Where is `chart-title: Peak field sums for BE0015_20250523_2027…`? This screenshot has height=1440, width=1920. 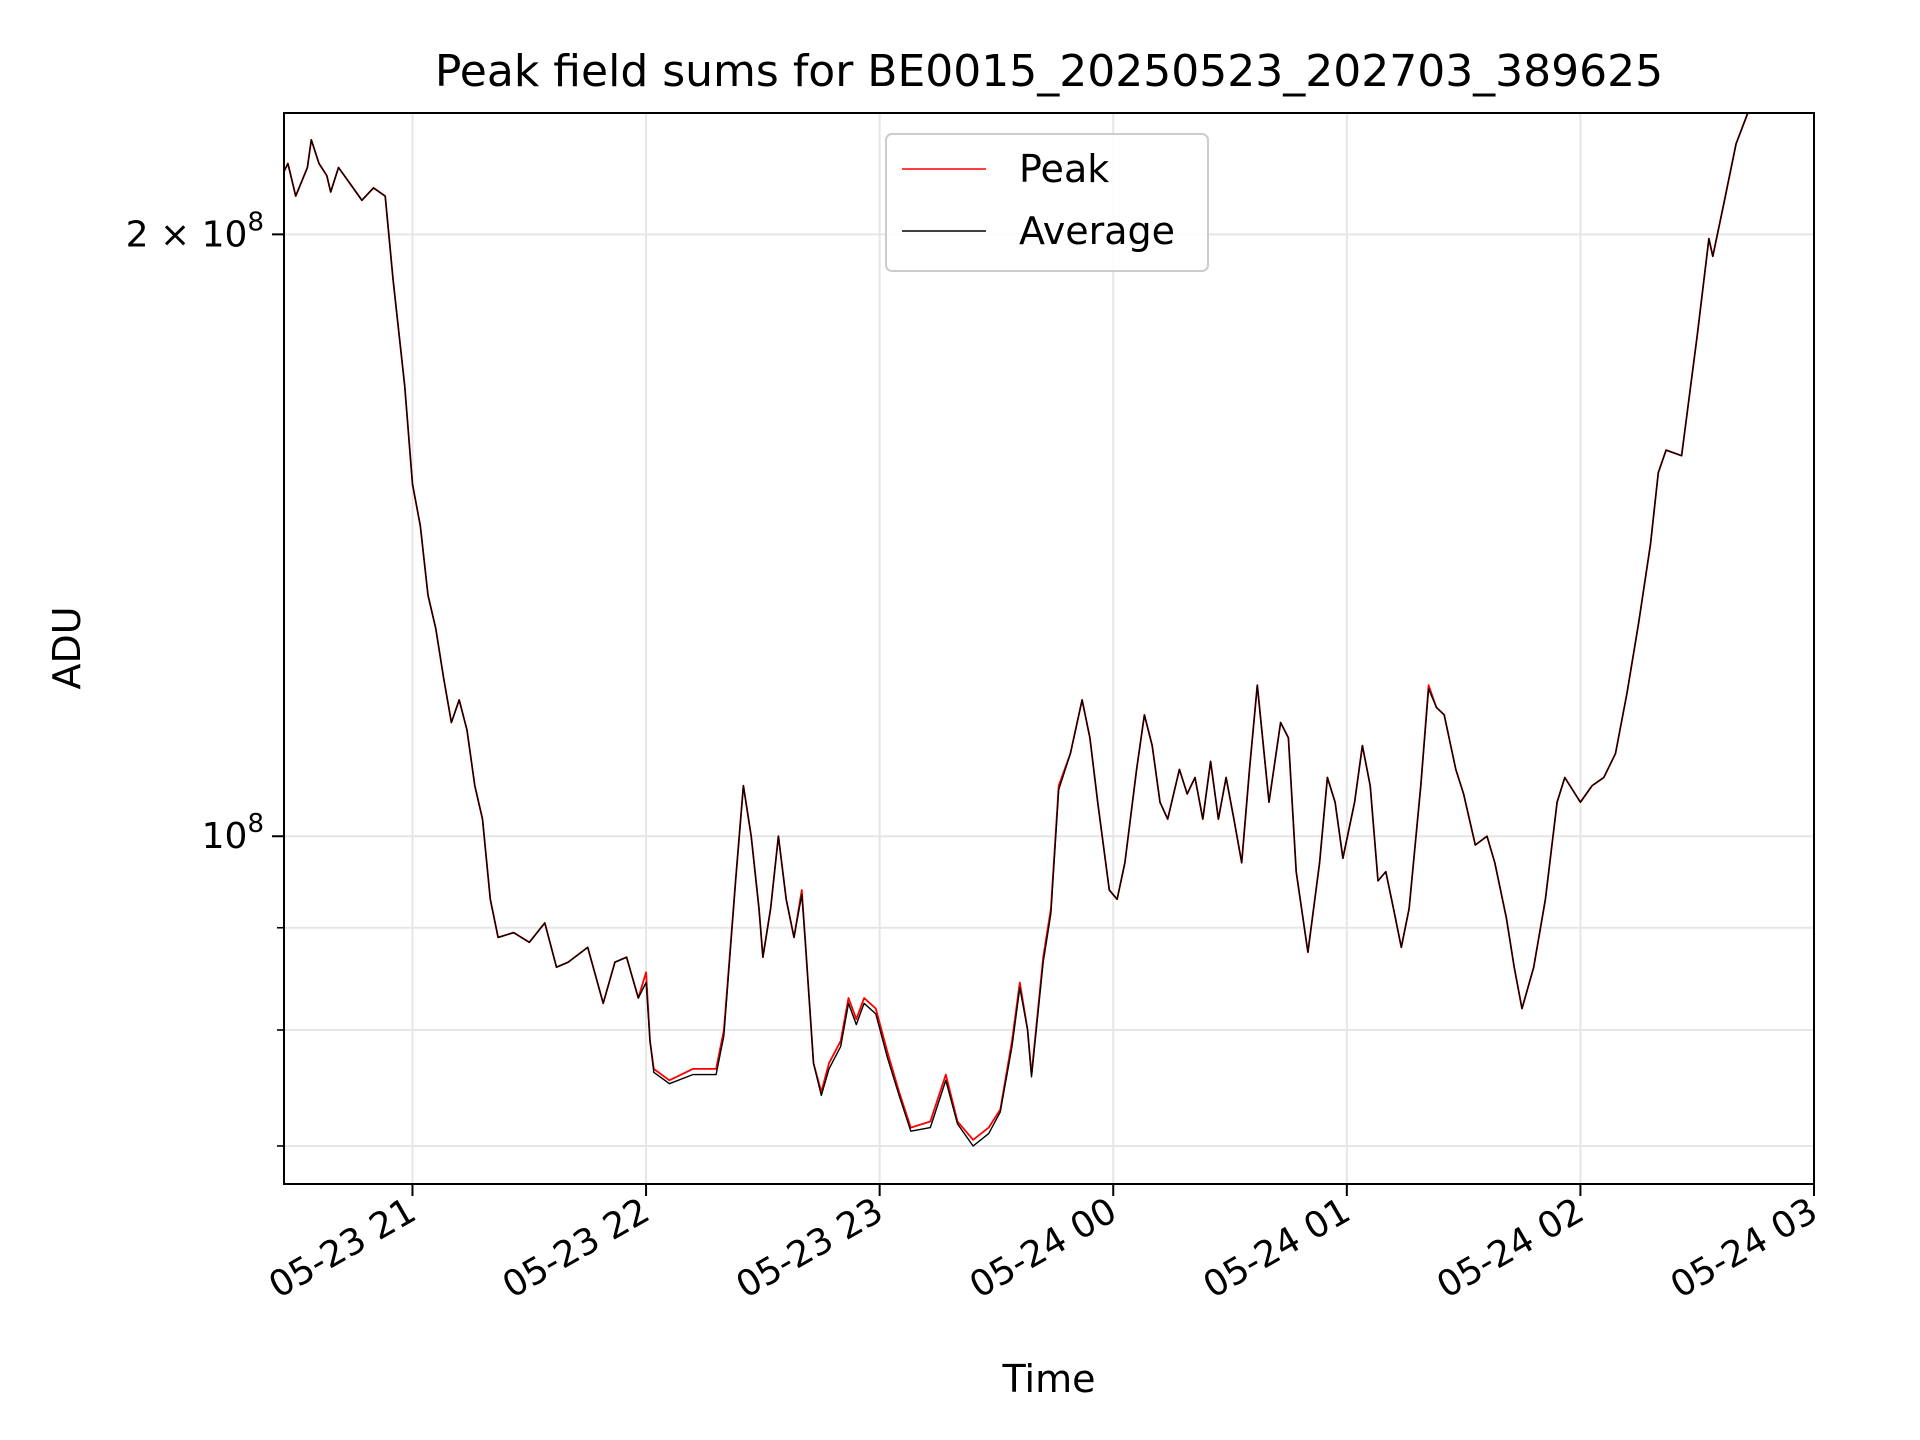
chart-title: Peak field sums for BE0015_20250523_2027… is located at coordinates (1049, 71).